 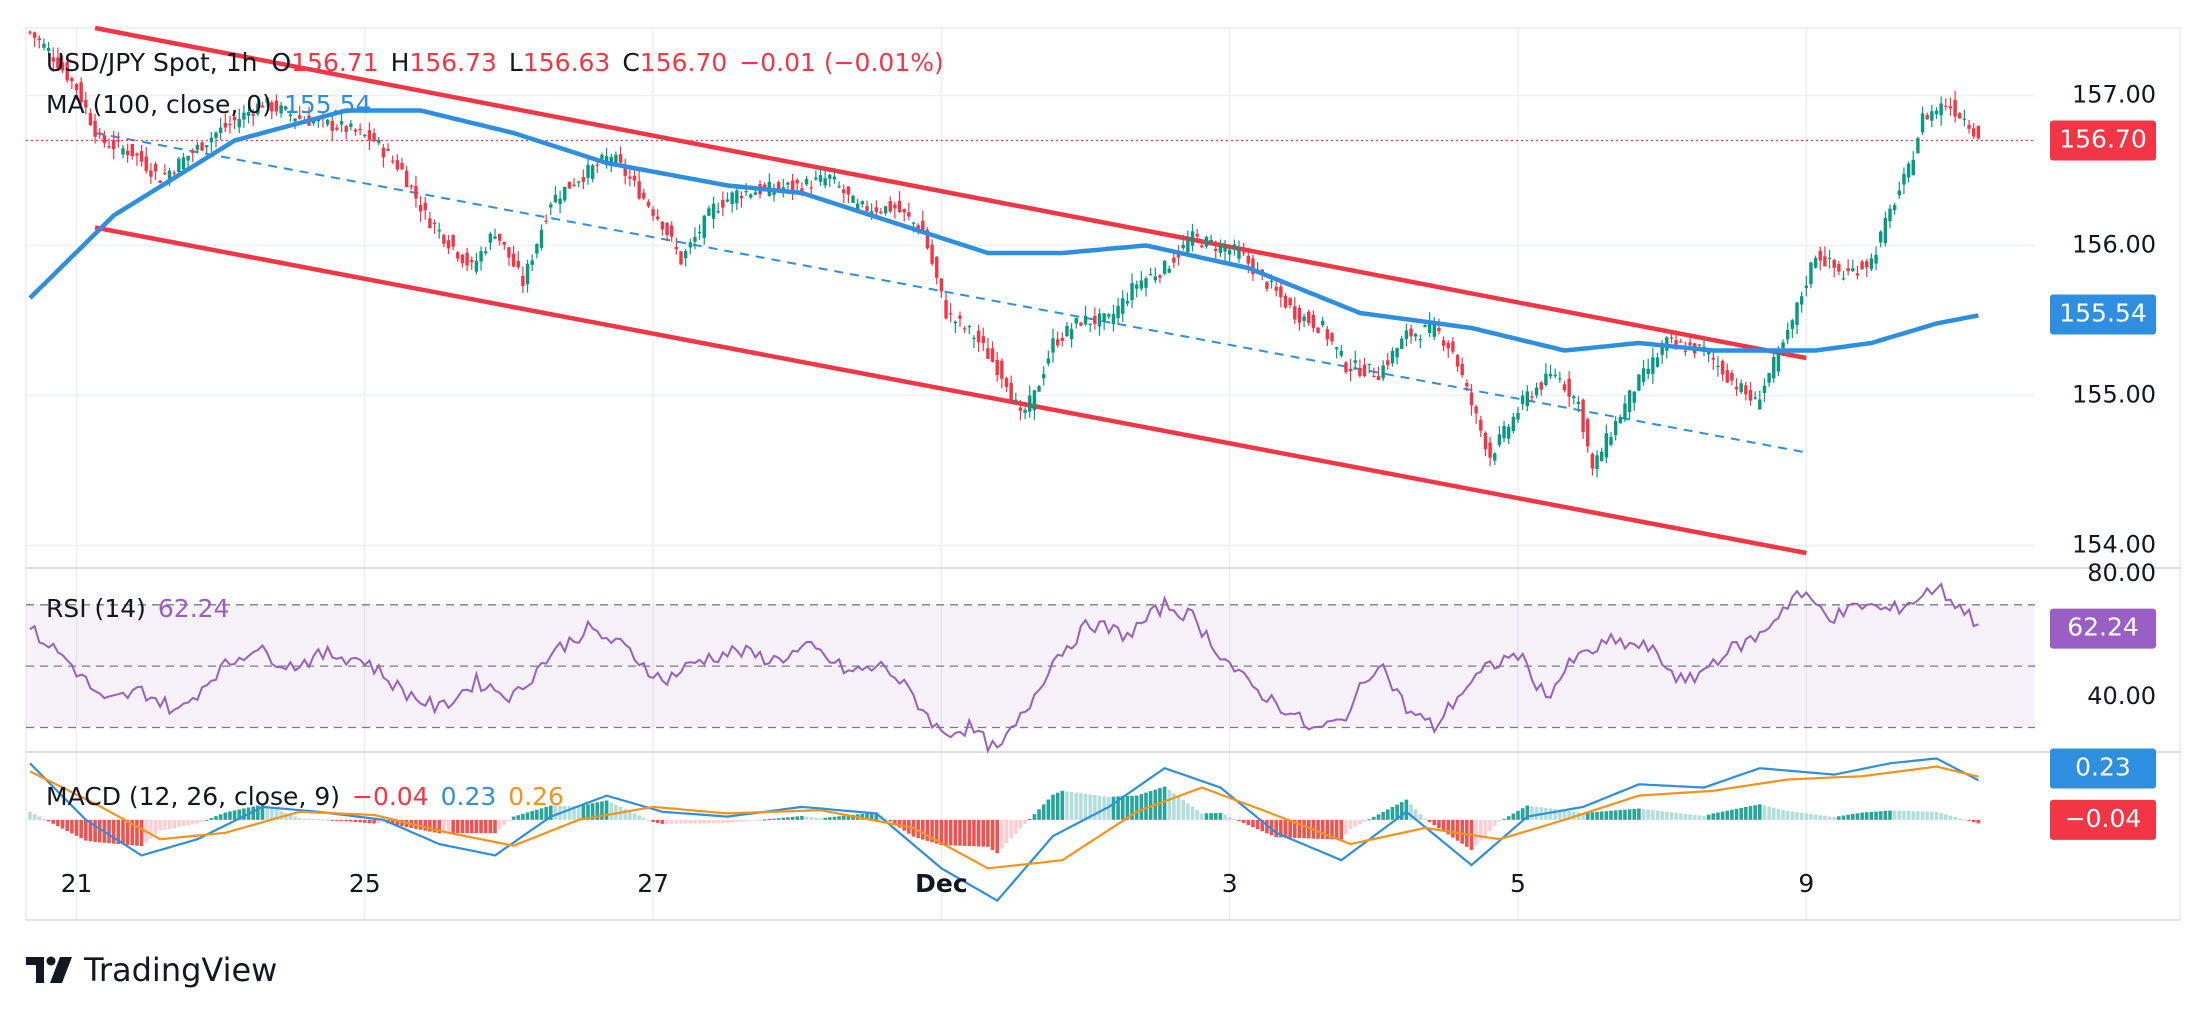 I want to click on time-tick-label: 25, so click(x=365, y=883).